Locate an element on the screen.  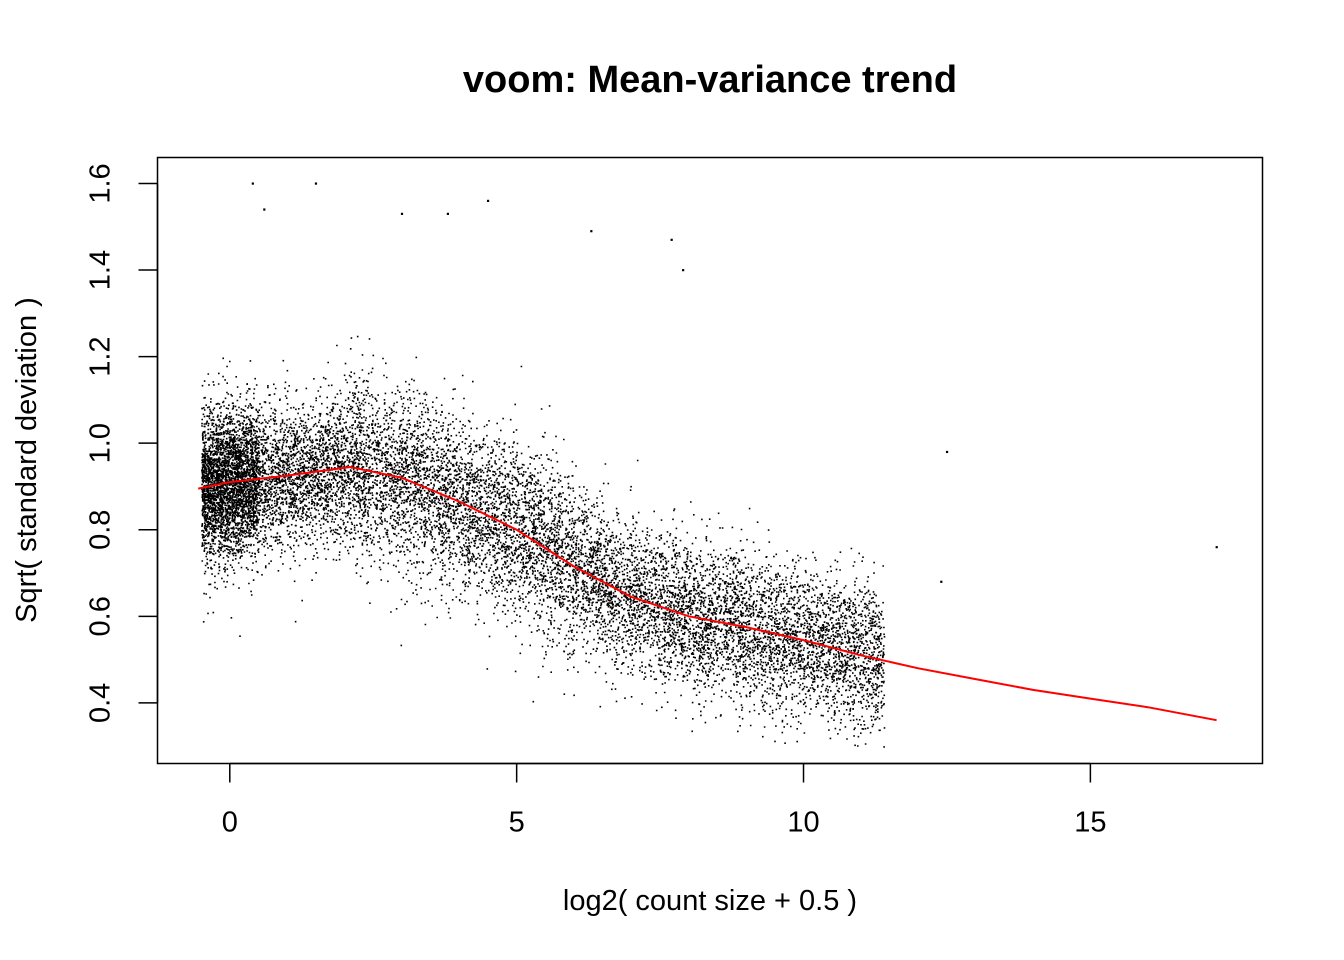
y-tick-label-5: 1.4 is located at coordinates (101, 270).